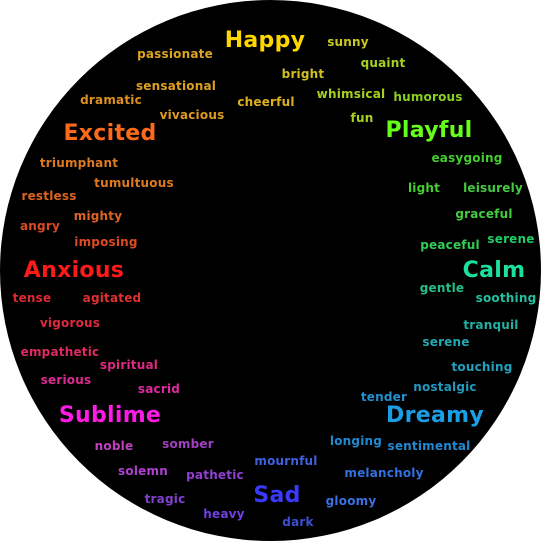 The image size is (541, 541). Describe the element at coordinates (265, 40) in the screenshot. I see `emotion-major-happy-0: Happy` at that location.